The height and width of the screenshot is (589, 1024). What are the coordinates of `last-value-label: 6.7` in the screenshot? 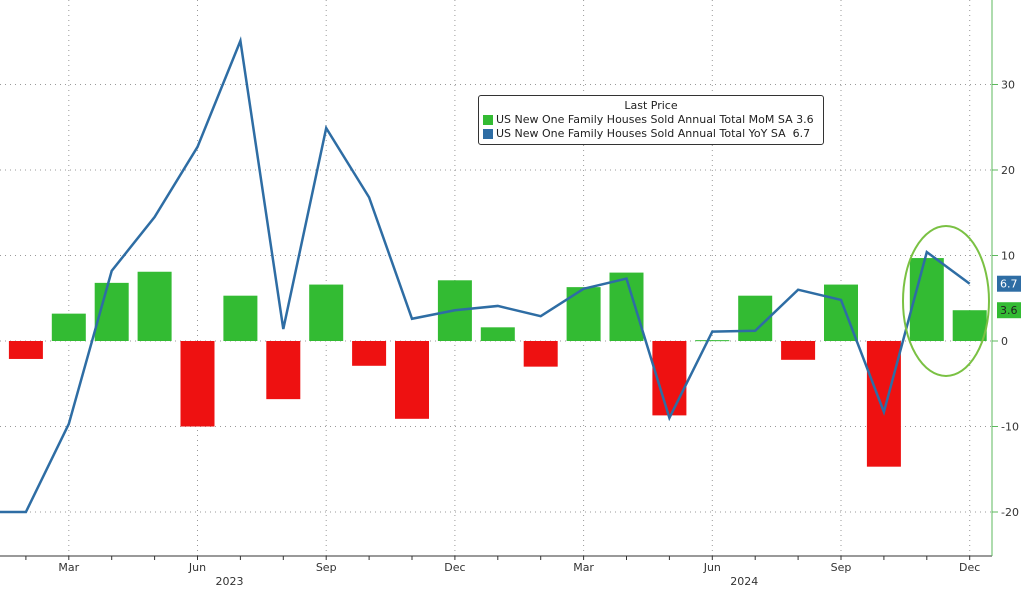 It's located at (1009, 284).